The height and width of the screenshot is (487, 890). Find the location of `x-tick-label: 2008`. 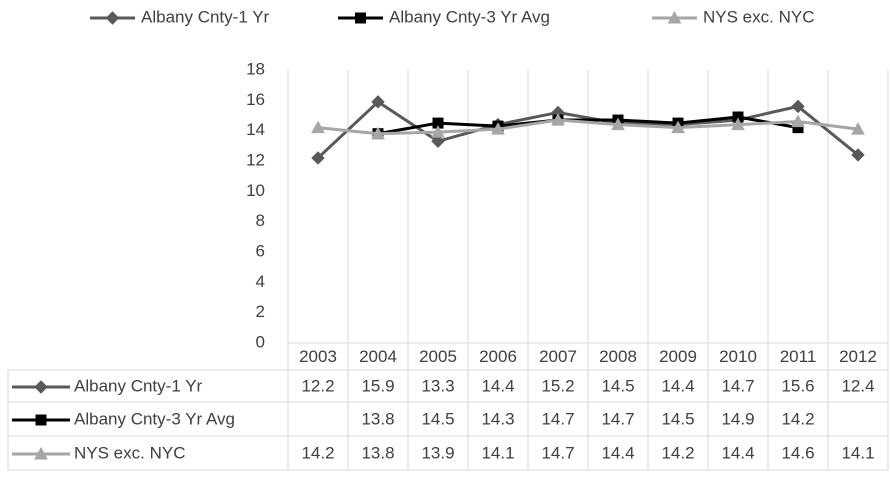

x-tick-label: 2008 is located at coordinates (618, 356).